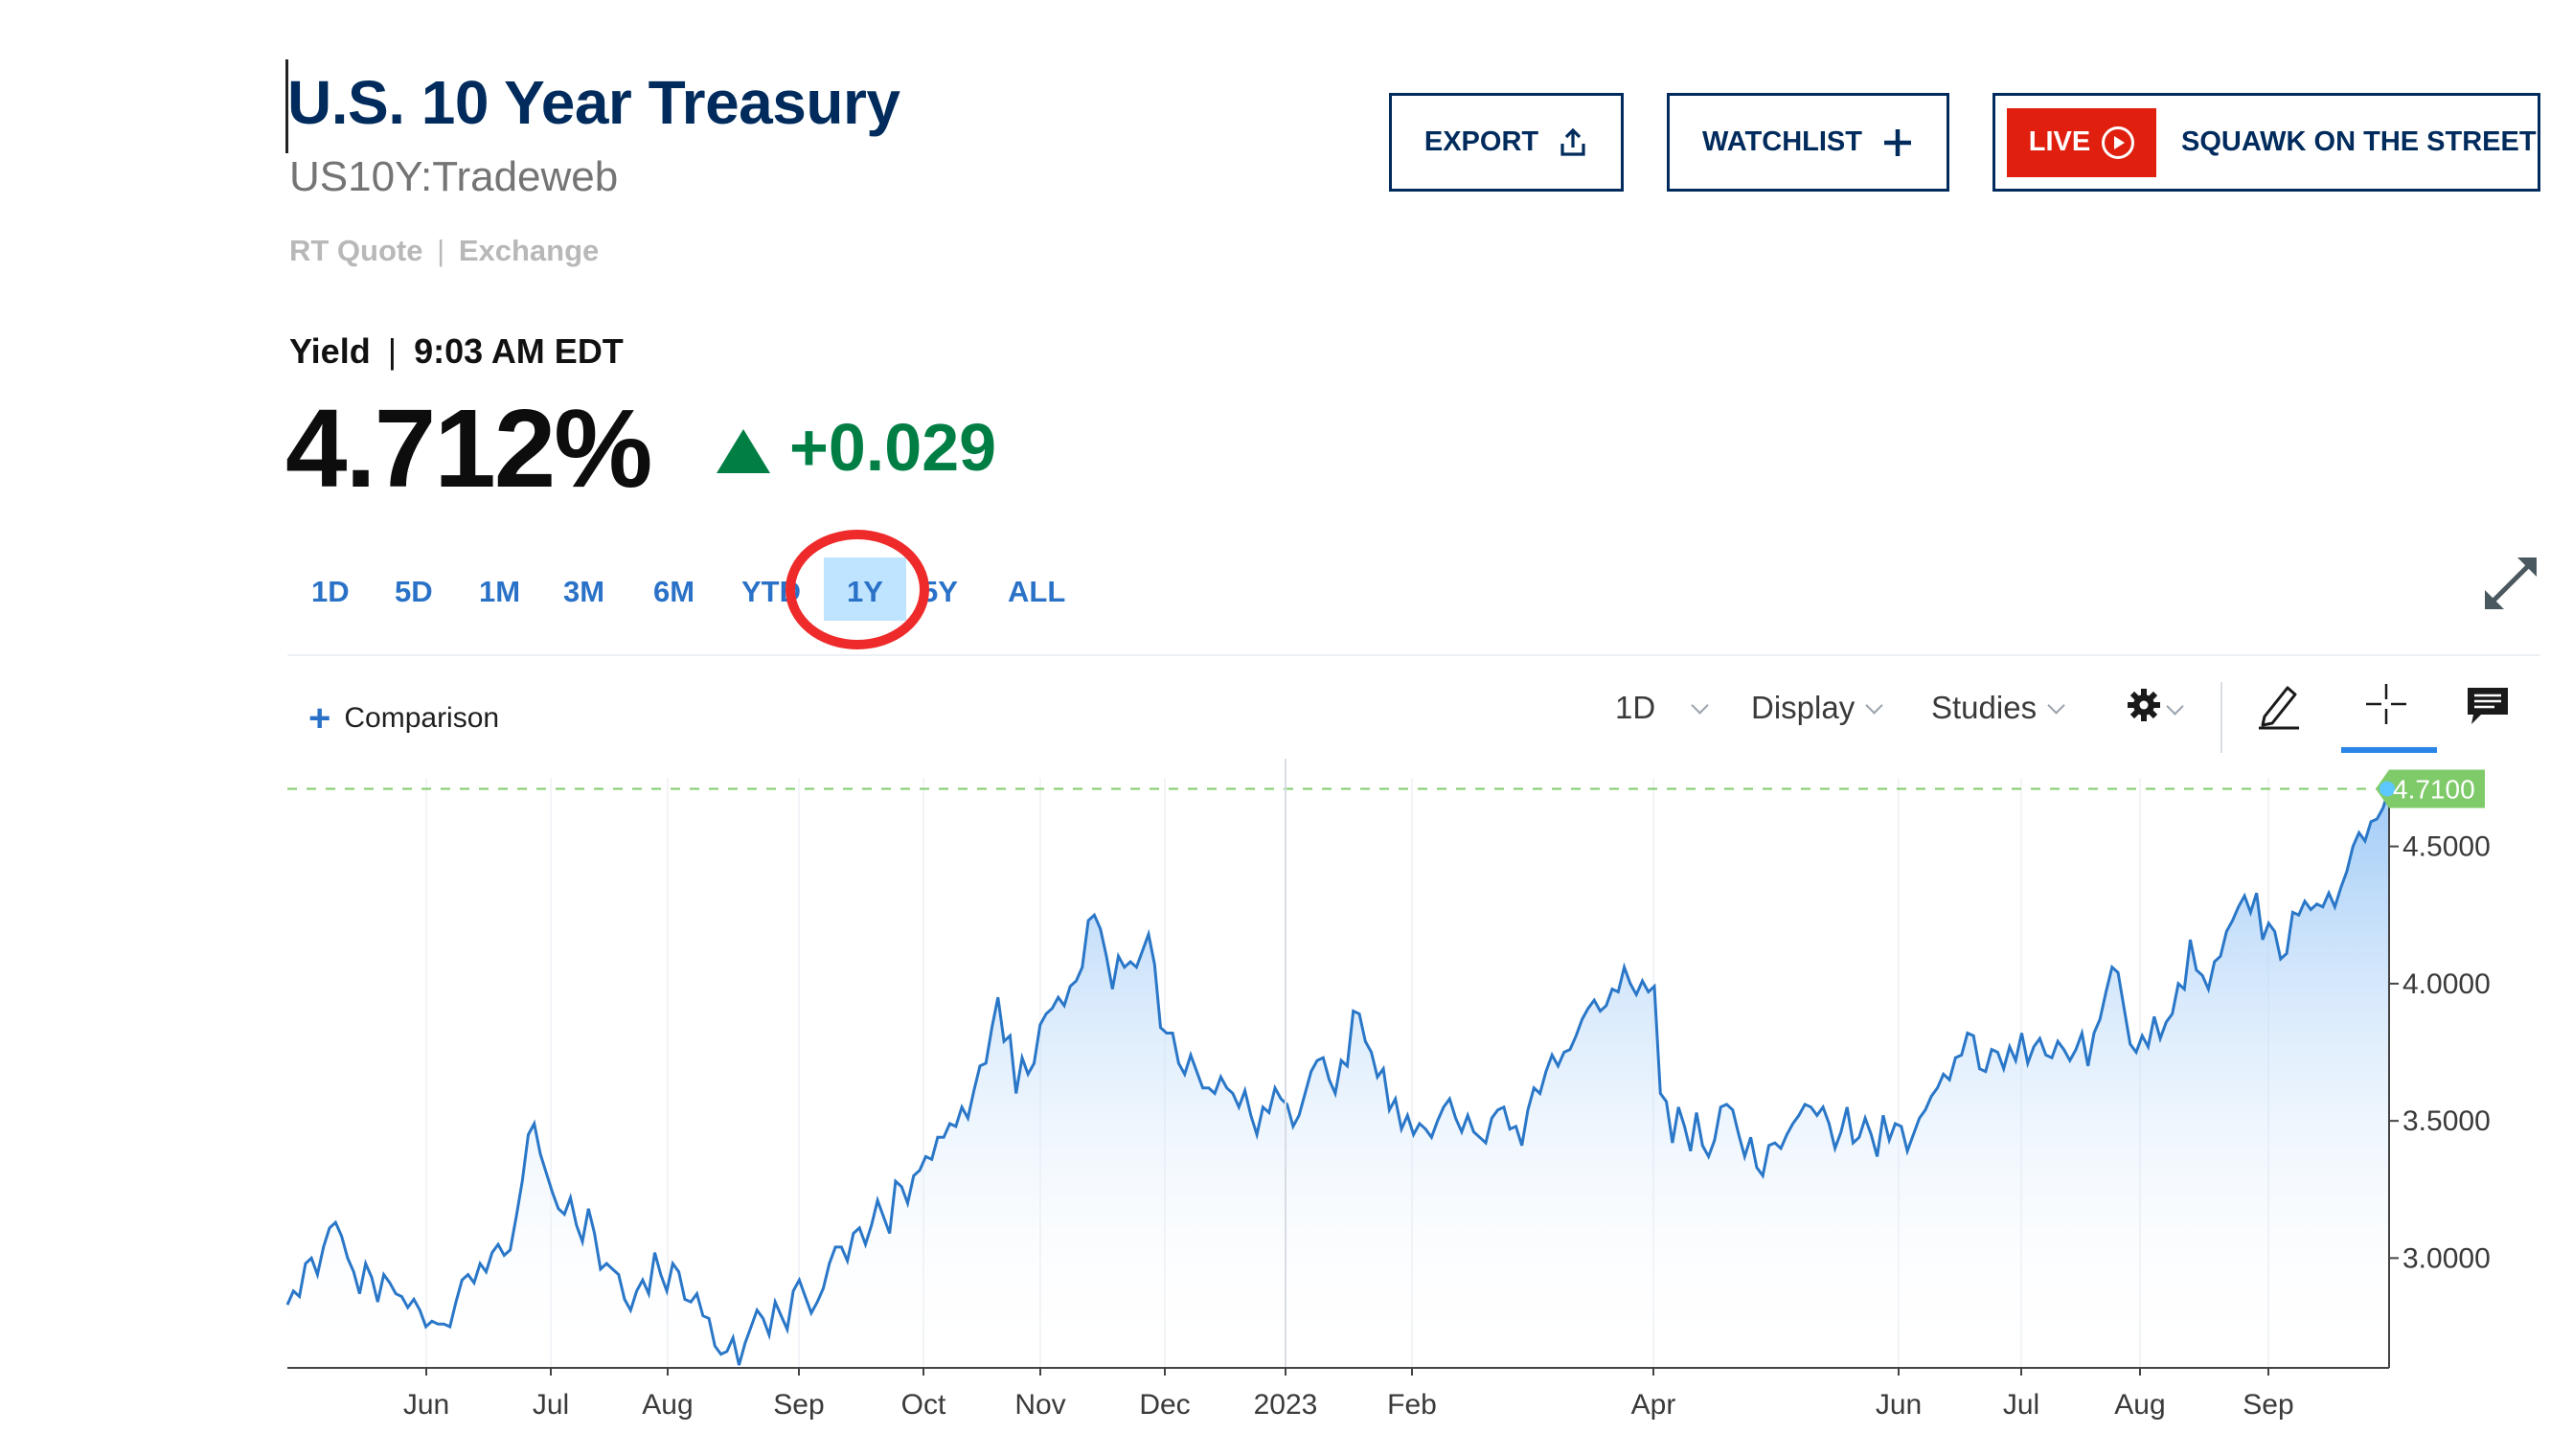 This screenshot has height=1456, width=2573. Describe the element at coordinates (319, 718) in the screenshot. I see `plus-icon: +` at that location.